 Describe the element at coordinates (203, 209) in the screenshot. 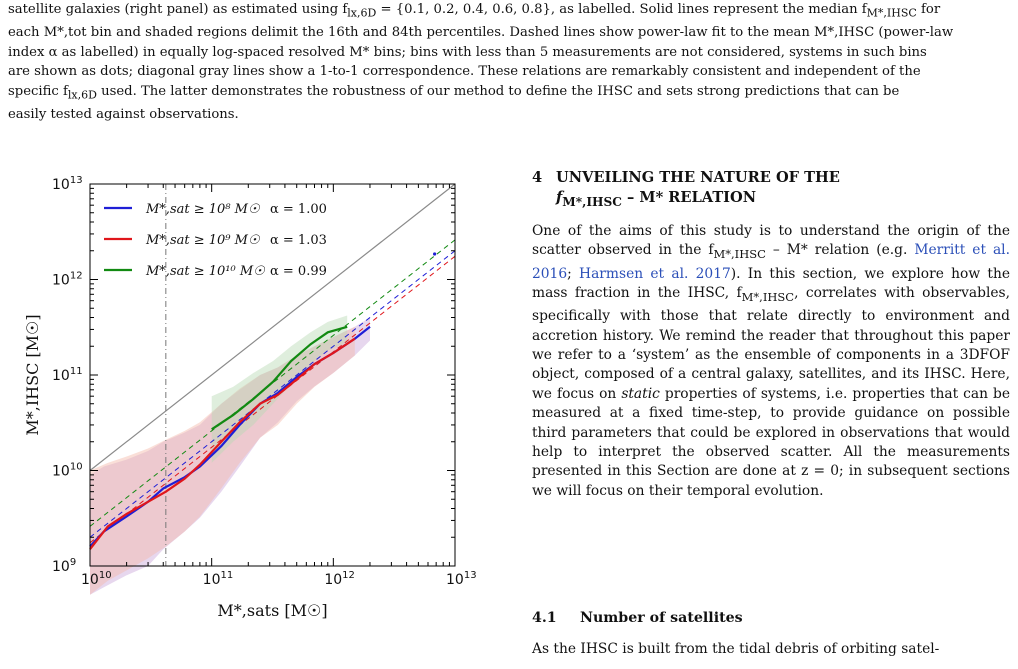

I see `legend-label-0: M*,sat ≥ 10⁸ M☉` at that location.